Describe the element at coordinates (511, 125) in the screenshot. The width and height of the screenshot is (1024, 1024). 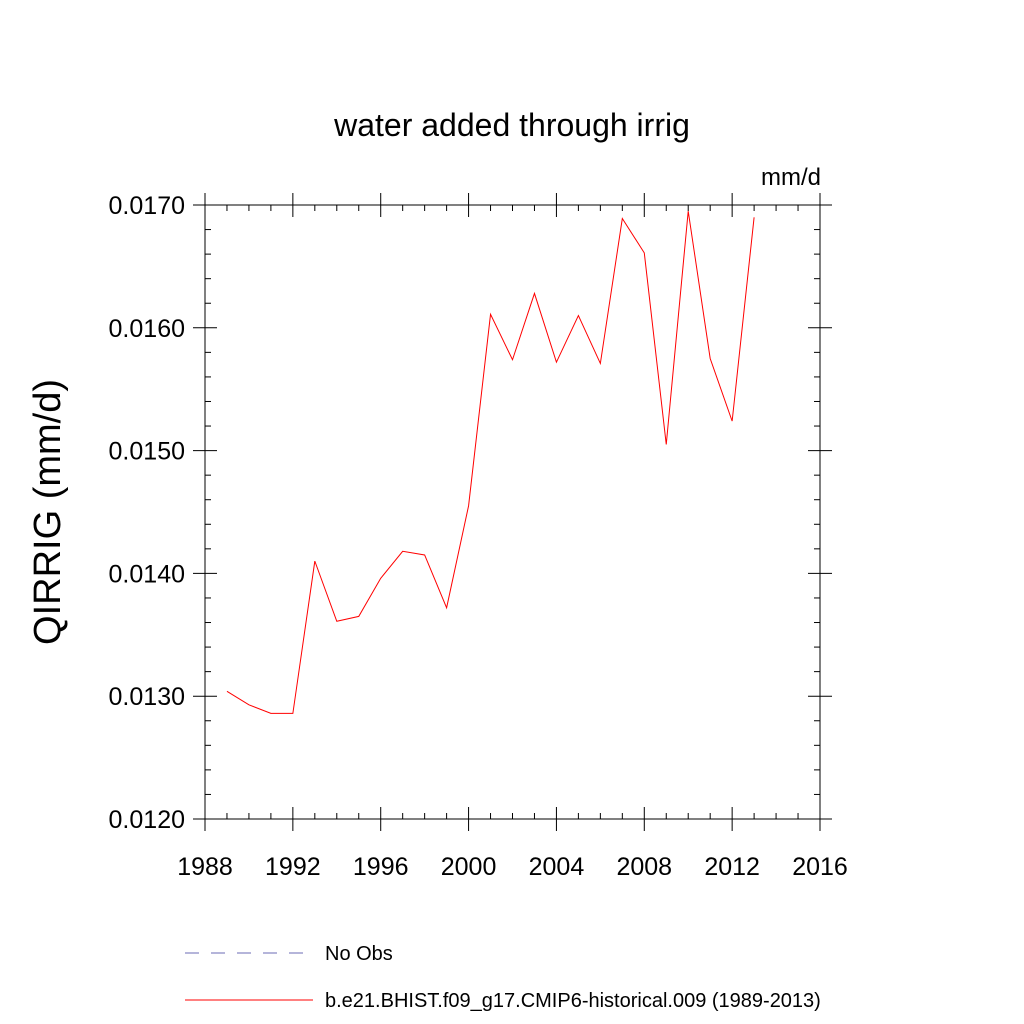
I see `chart-title: water added through irrig` at that location.